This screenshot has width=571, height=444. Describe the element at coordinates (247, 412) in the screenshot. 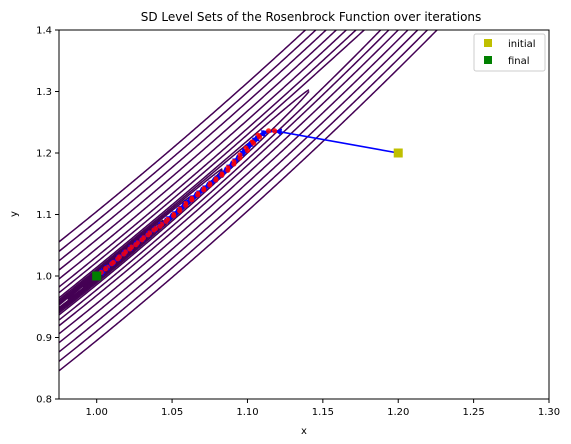

I see `x-tick-label: 1.10` at that location.